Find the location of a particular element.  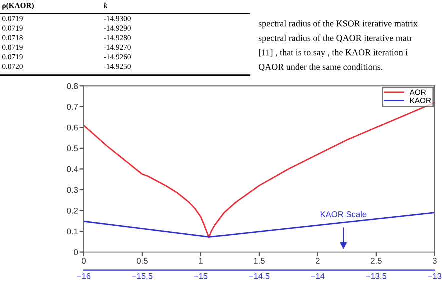

y-tick-label: 0.3 is located at coordinates (72, 190).